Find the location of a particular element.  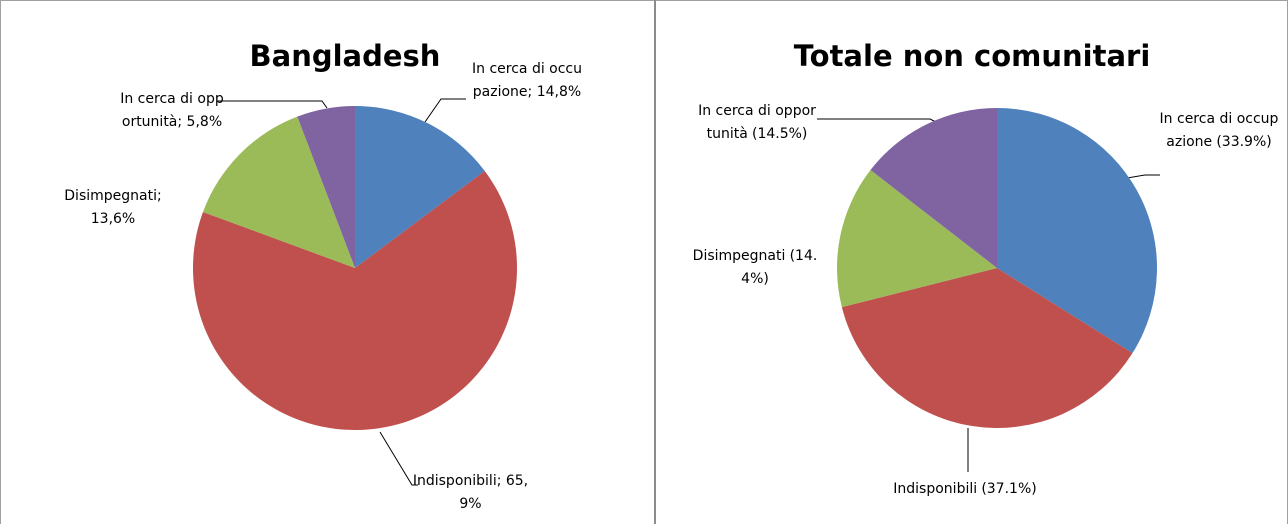

slice-label: Indisponibili (37.1%) is located at coordinates (965, 489).